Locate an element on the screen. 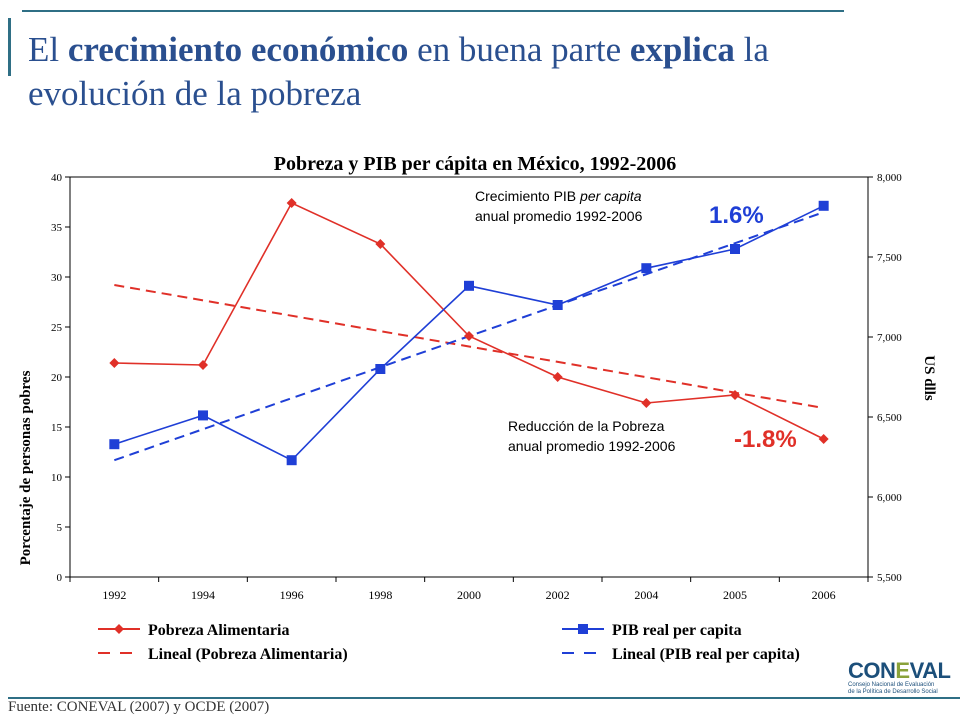 The image size is (960, 720). y2-axis-label: US dlls is located at coordinates (929, 378).